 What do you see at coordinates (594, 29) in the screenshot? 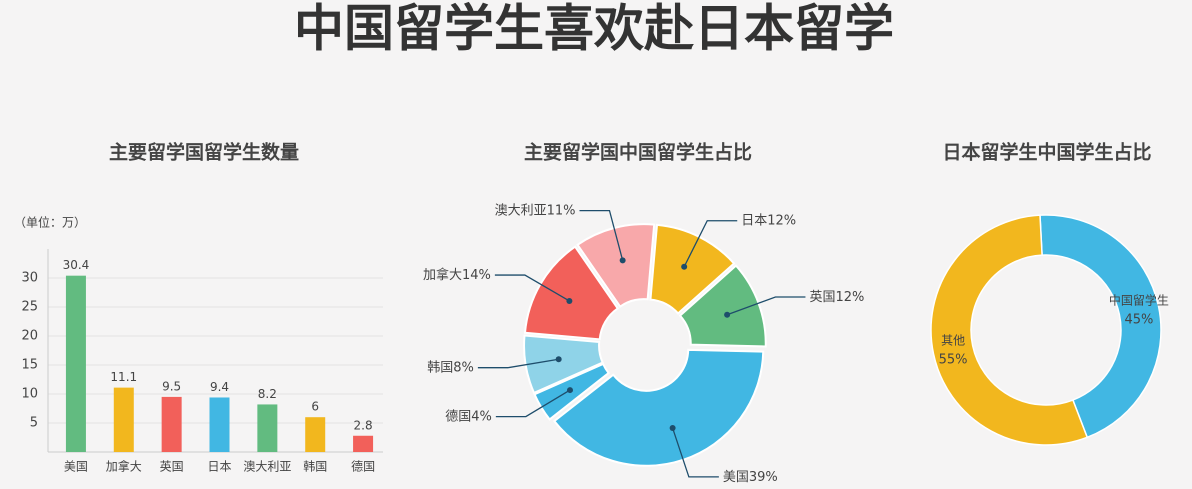
I see `main-title: 中国留学生喜欢赴日本留学` at bounding box center [594, 29].